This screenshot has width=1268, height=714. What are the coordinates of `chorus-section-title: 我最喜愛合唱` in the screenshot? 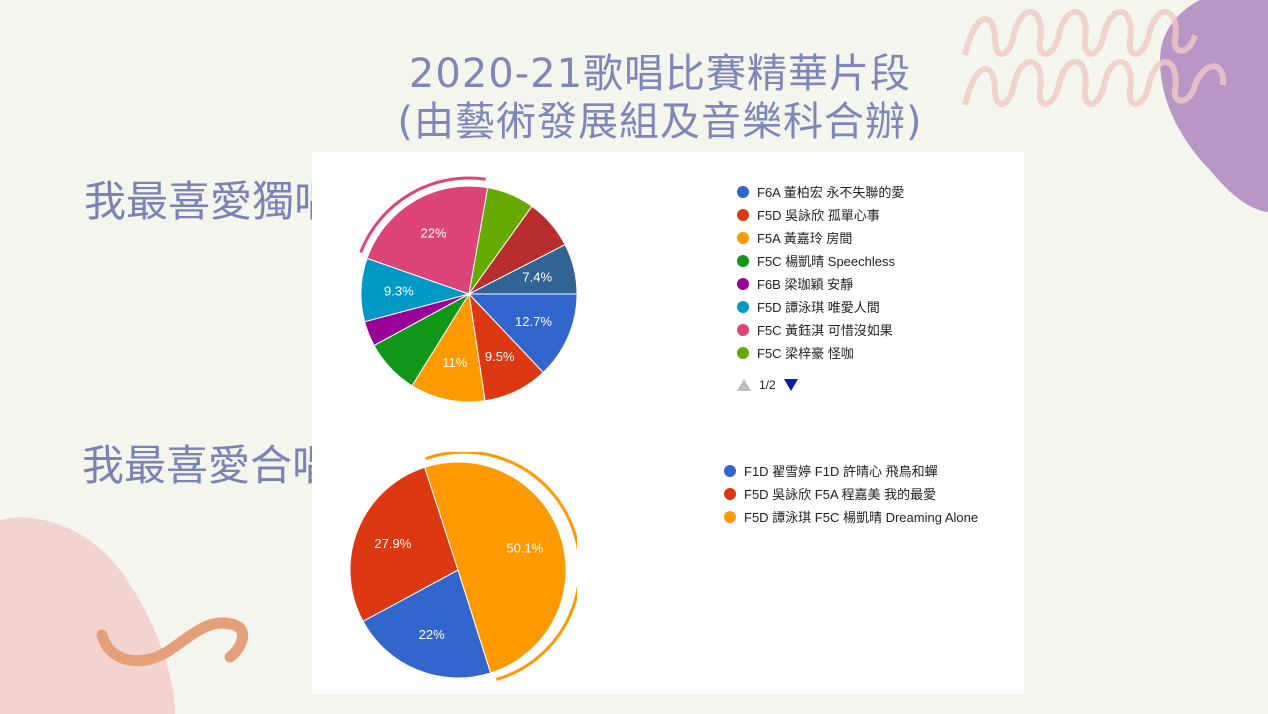 It's located at (208, 465).